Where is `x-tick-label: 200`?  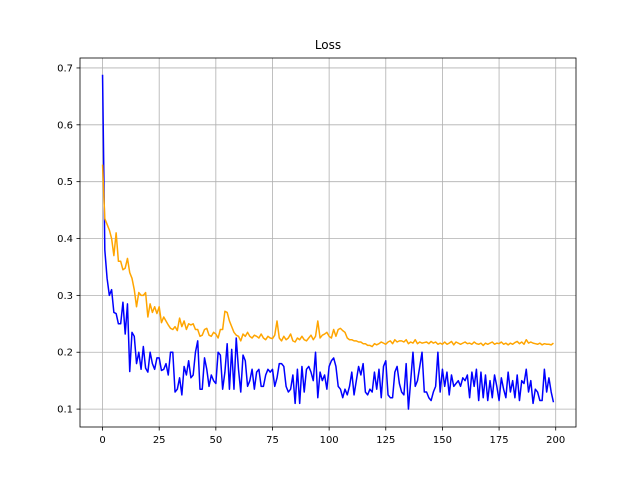
x-tick-label: 200 is located at coordinates (555, 440).